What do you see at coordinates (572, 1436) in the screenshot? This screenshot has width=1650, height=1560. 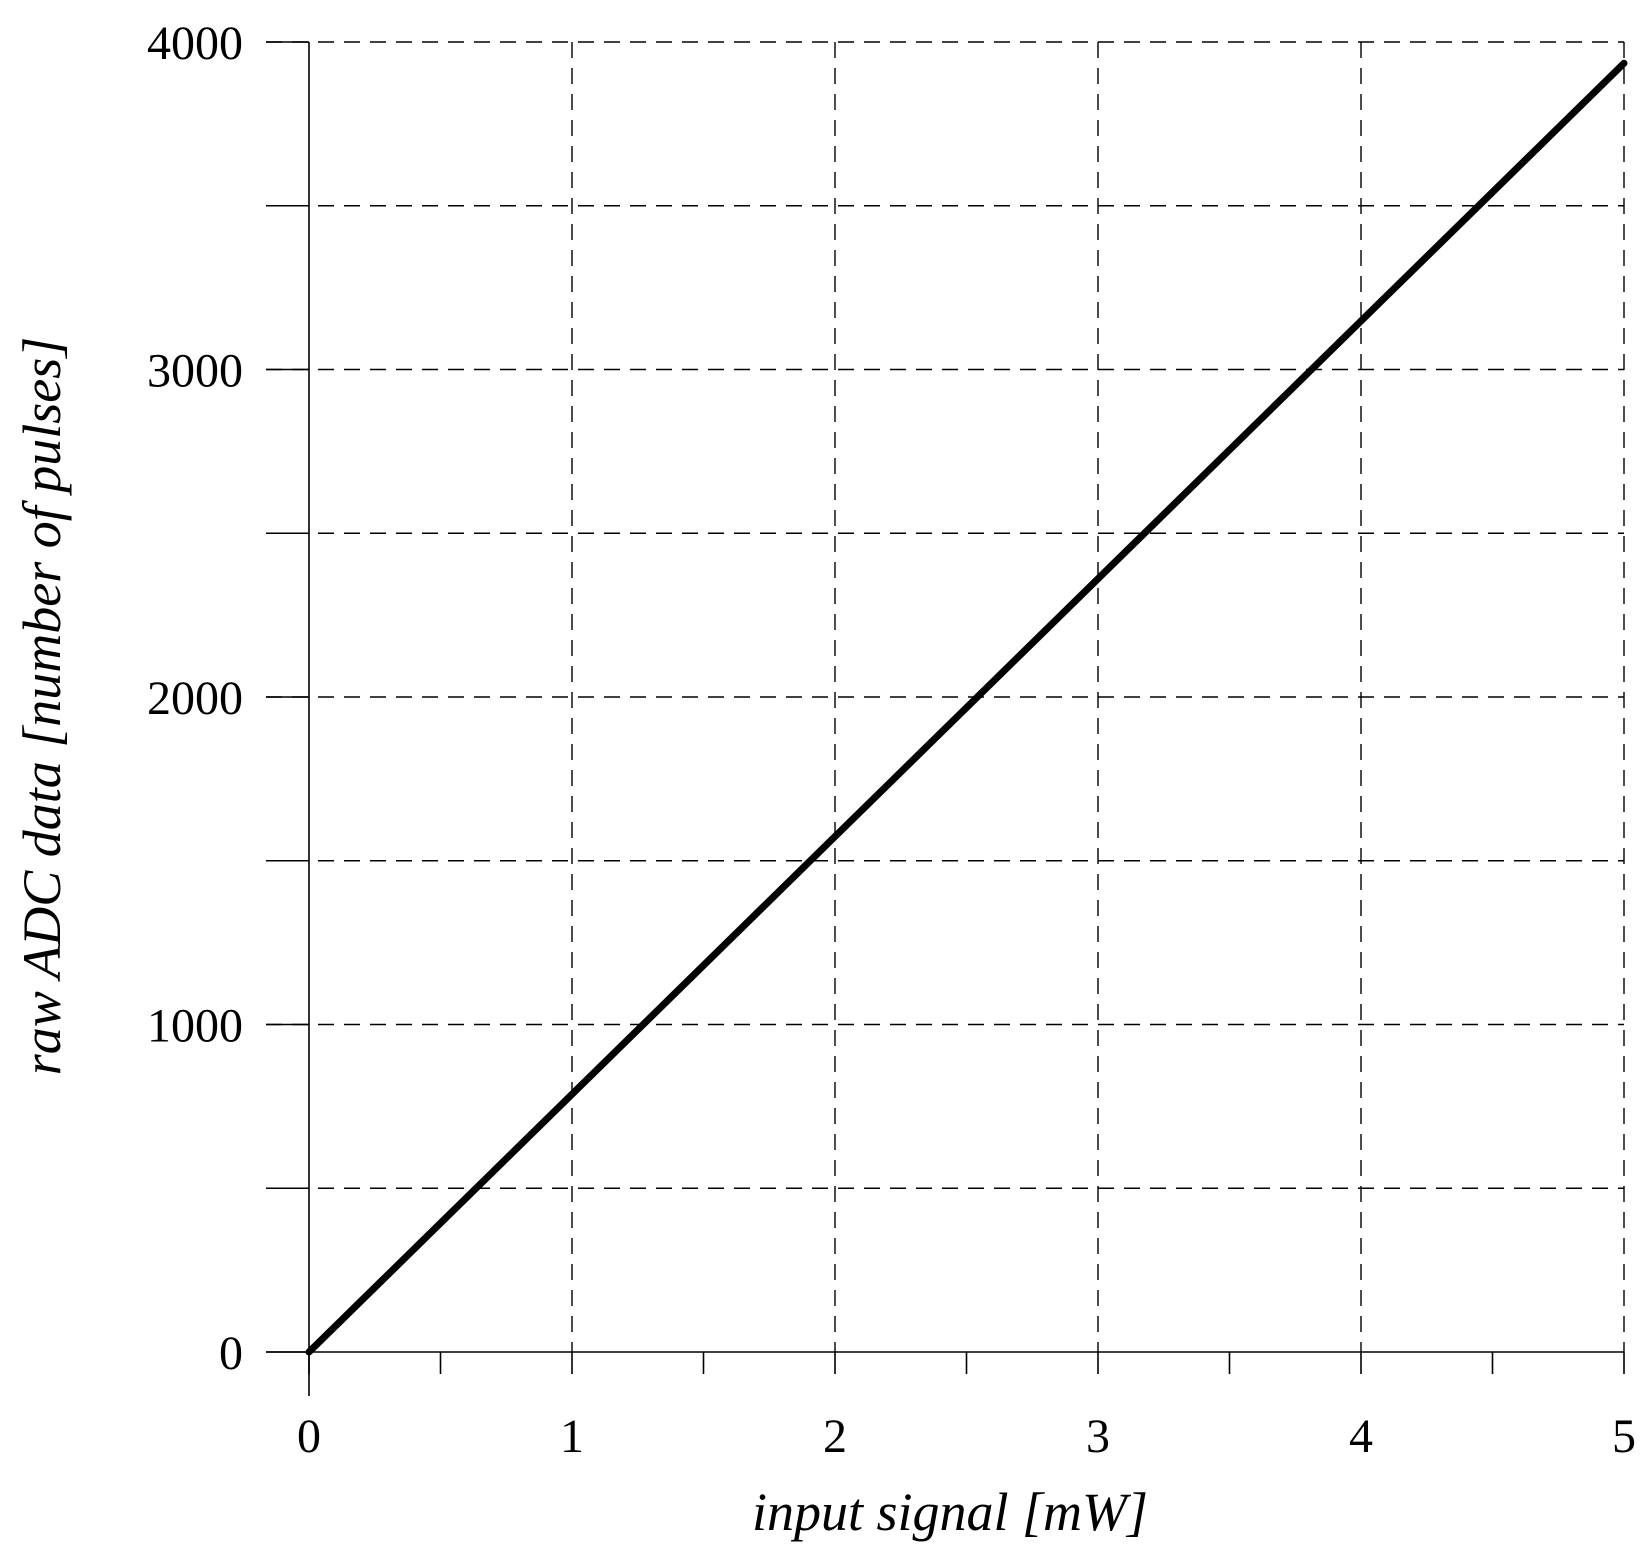 I see `x-tick-label: 1` at bounding box center [572, 1436].